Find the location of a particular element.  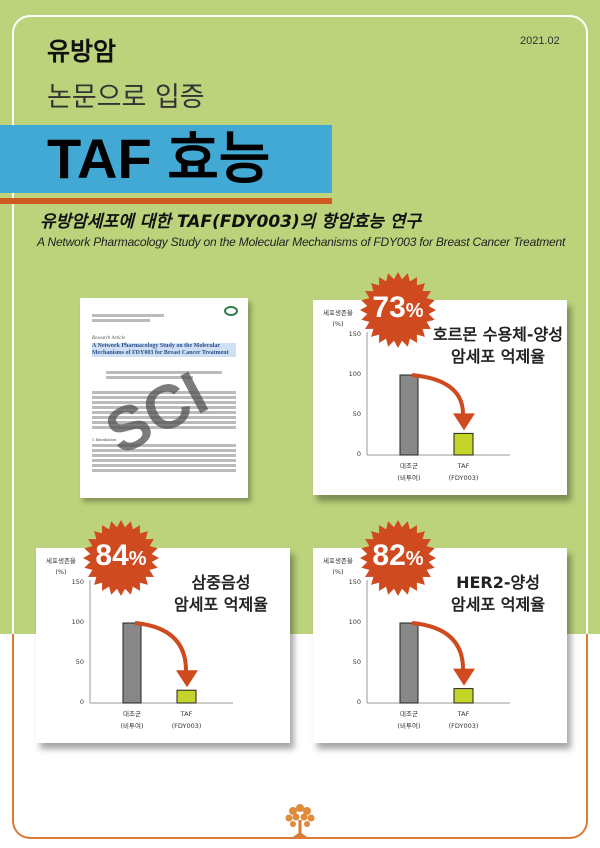

tree-icon is located at coordinates (300, 820).